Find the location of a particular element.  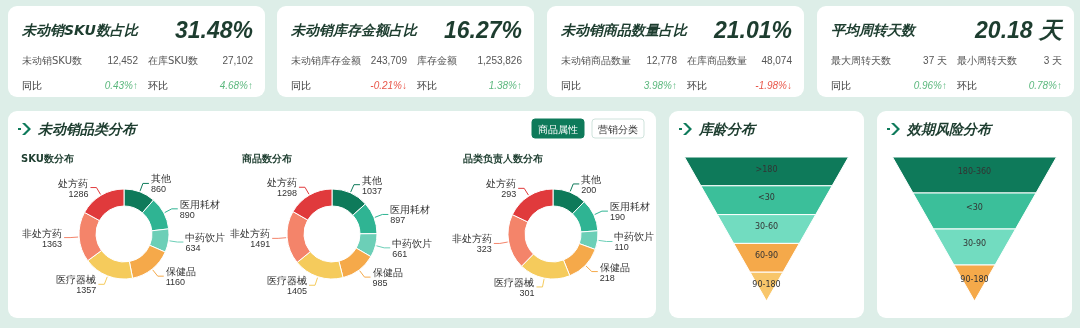

text: 在库商品数量 is located at coordinates (717, 60).